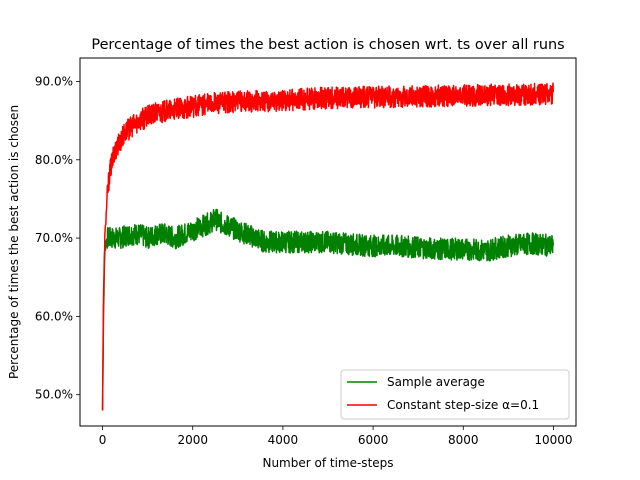  What do you see at coordinates (283, 440) in the screenshot?
I see `x-tick-label: 4000` at bounding box center [283, 440].